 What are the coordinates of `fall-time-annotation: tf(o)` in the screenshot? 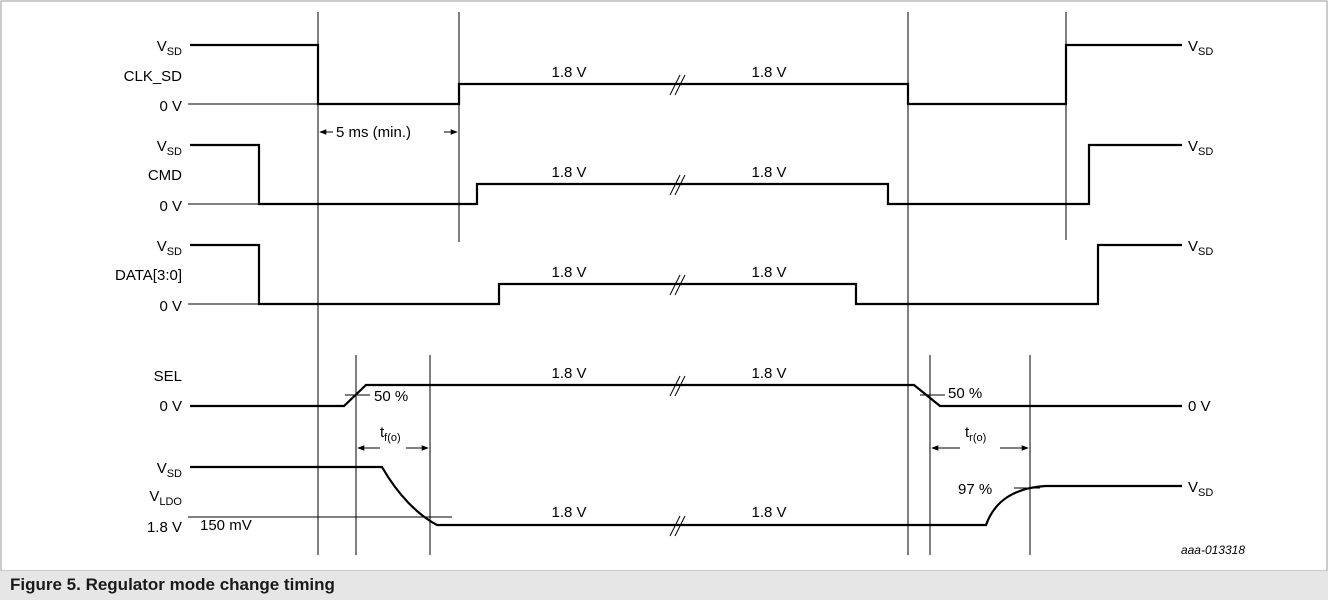 It's located at (393, 437).